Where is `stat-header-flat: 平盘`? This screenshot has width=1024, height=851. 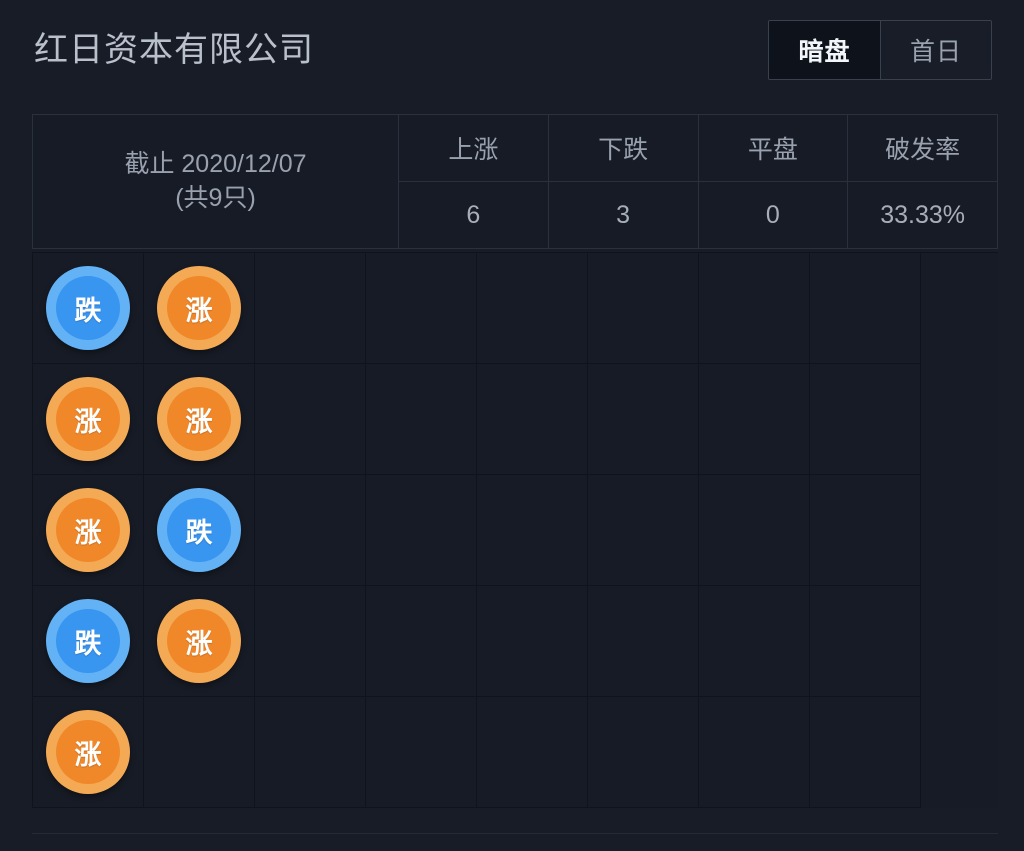 stat-header-flat: 平盘 is located at coordinates (773, 148).